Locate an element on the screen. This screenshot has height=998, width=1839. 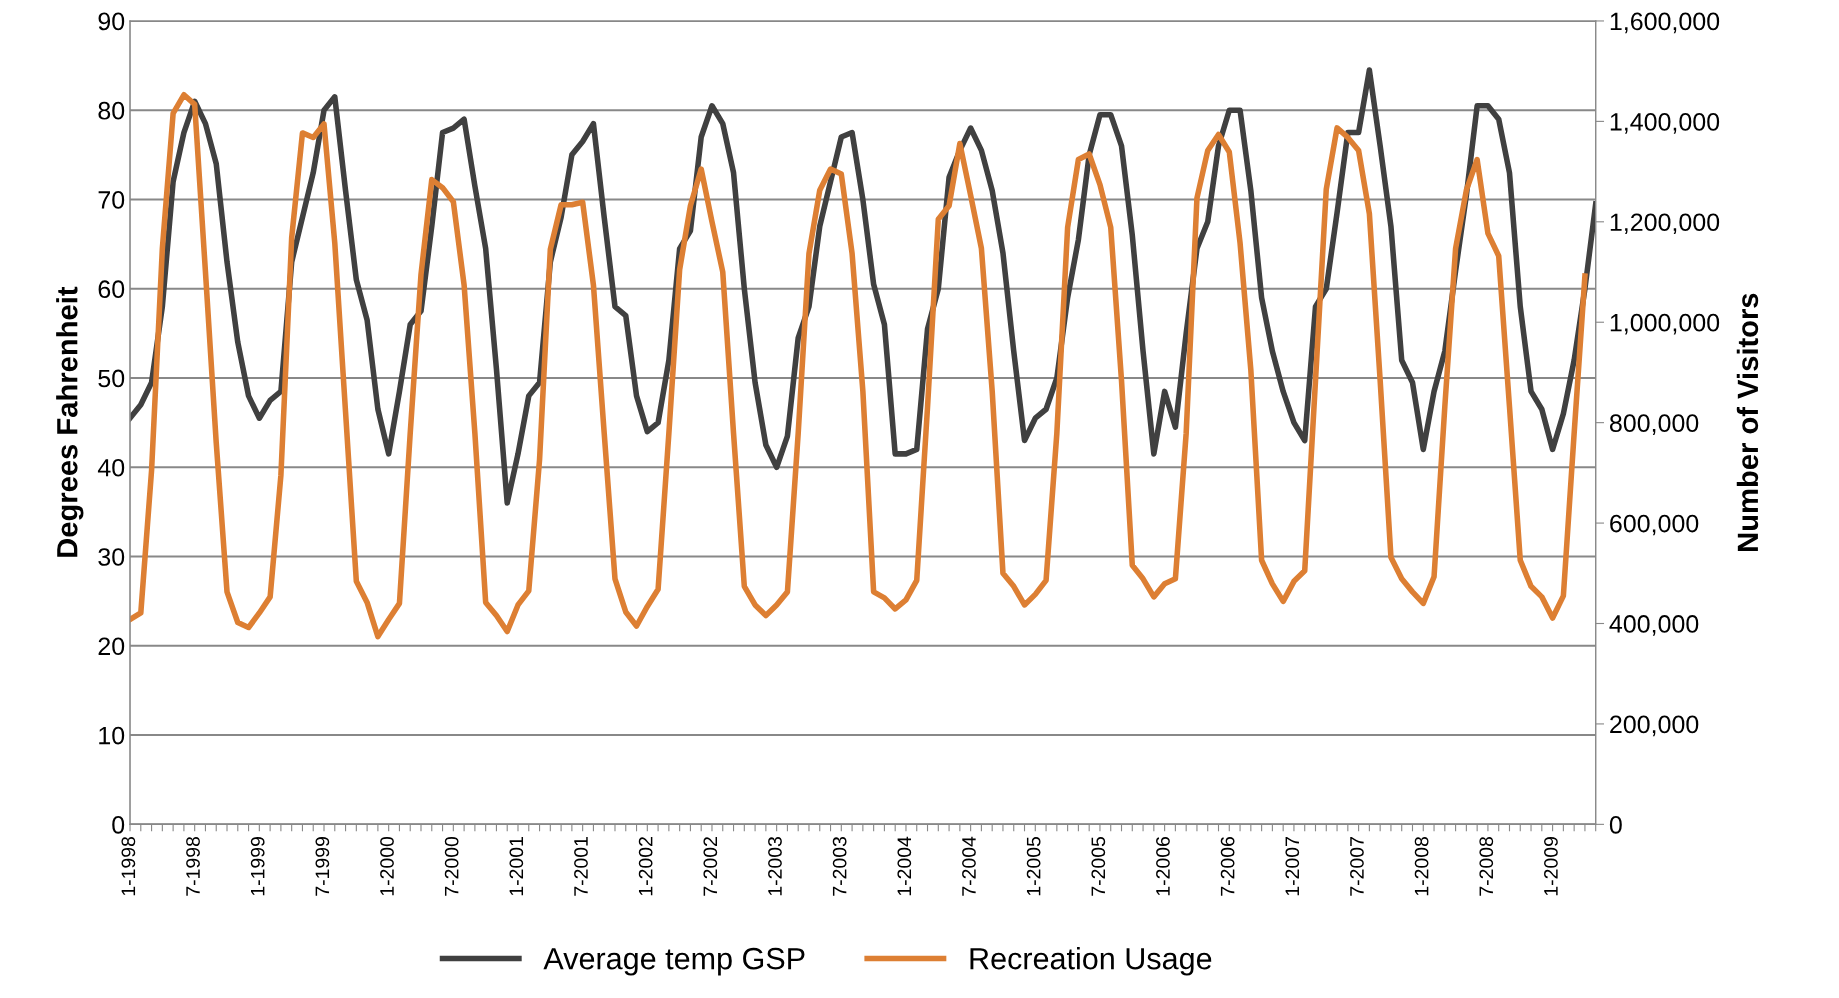
x-tick-label: 1-2003 is located at coordinates (775, 866).